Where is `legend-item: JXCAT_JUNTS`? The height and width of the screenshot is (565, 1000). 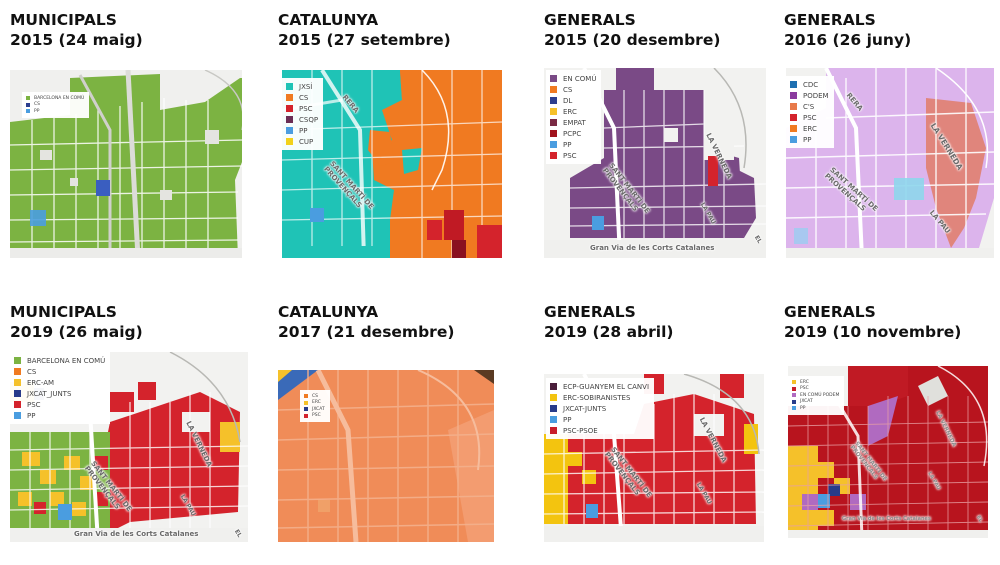
legend-item: JXCAT_JUNTS is located at coordinates (59, 393).